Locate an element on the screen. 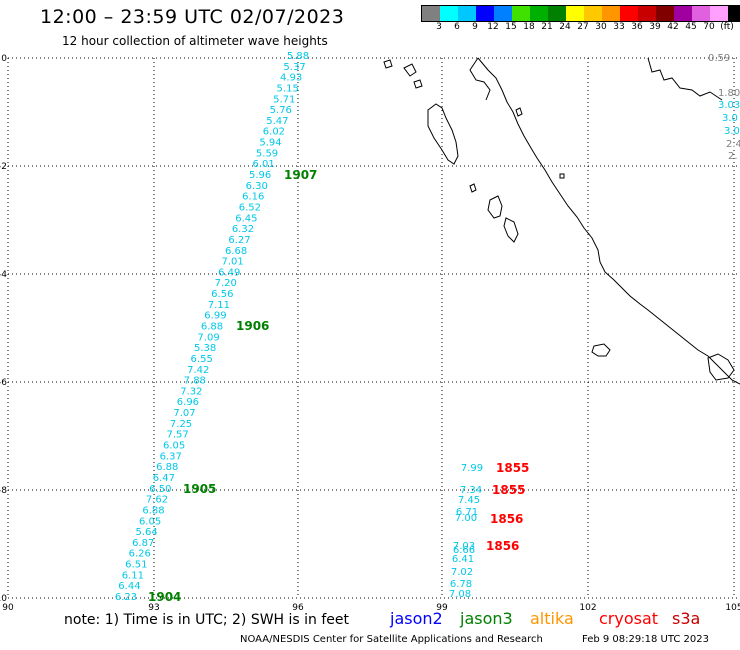  wave-height-value: 4.93 is located at coordinates (291, 78).